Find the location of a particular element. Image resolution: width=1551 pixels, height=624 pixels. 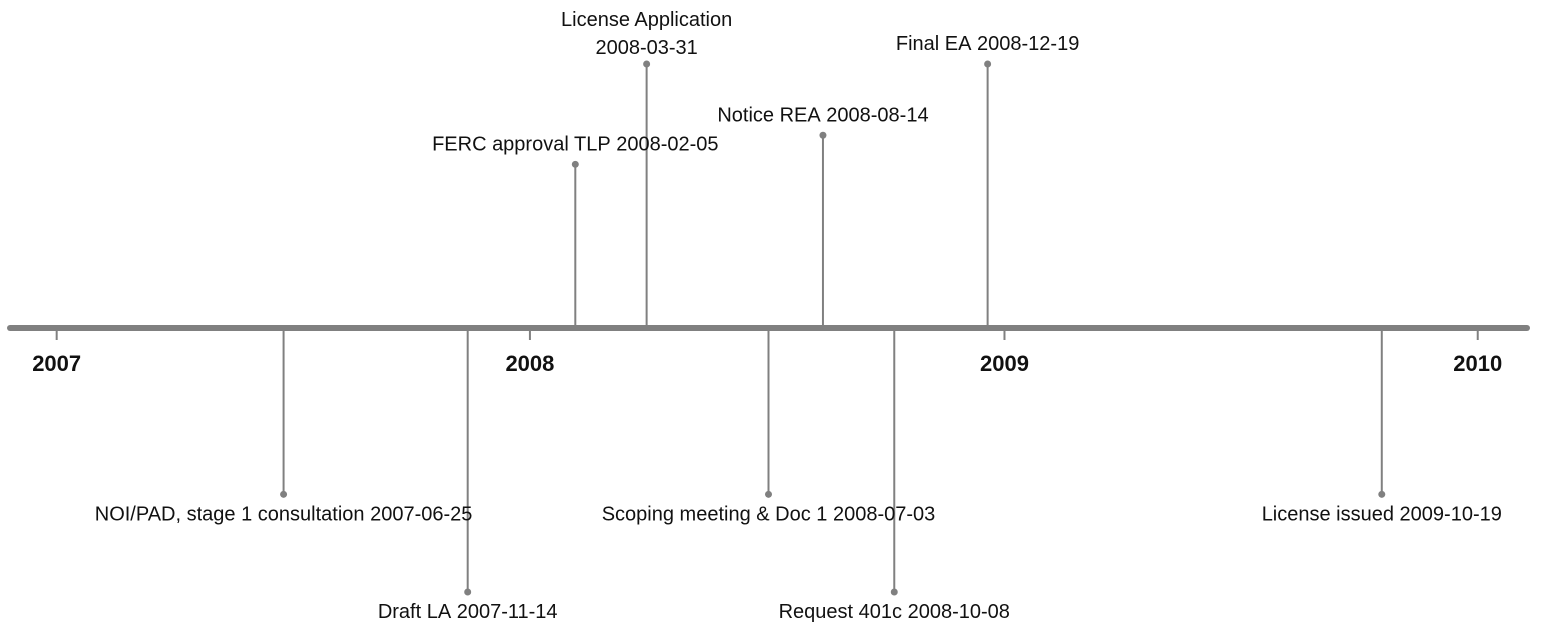

event-name: FERC approval TLP is located at coordinates (521, 144).